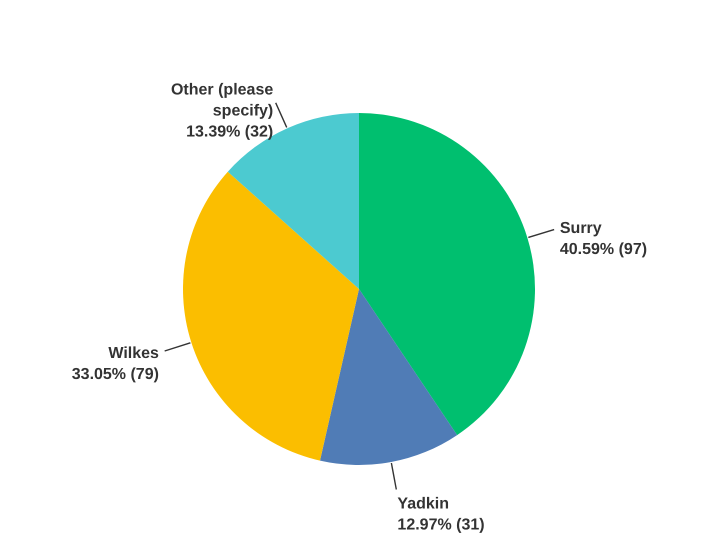  What do you see at coordinates (423, 503) in the screenshot?
I see `slice-label: Yadkin` at bounding box center [423, 503].